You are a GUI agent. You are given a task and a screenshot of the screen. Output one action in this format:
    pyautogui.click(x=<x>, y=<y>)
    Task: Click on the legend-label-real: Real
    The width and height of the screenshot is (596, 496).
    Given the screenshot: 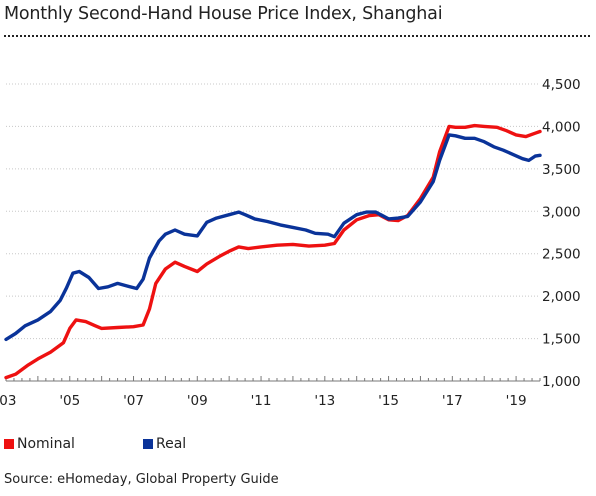 What is the action you would take?
    pyautogui.click(x=171, y=444)
    